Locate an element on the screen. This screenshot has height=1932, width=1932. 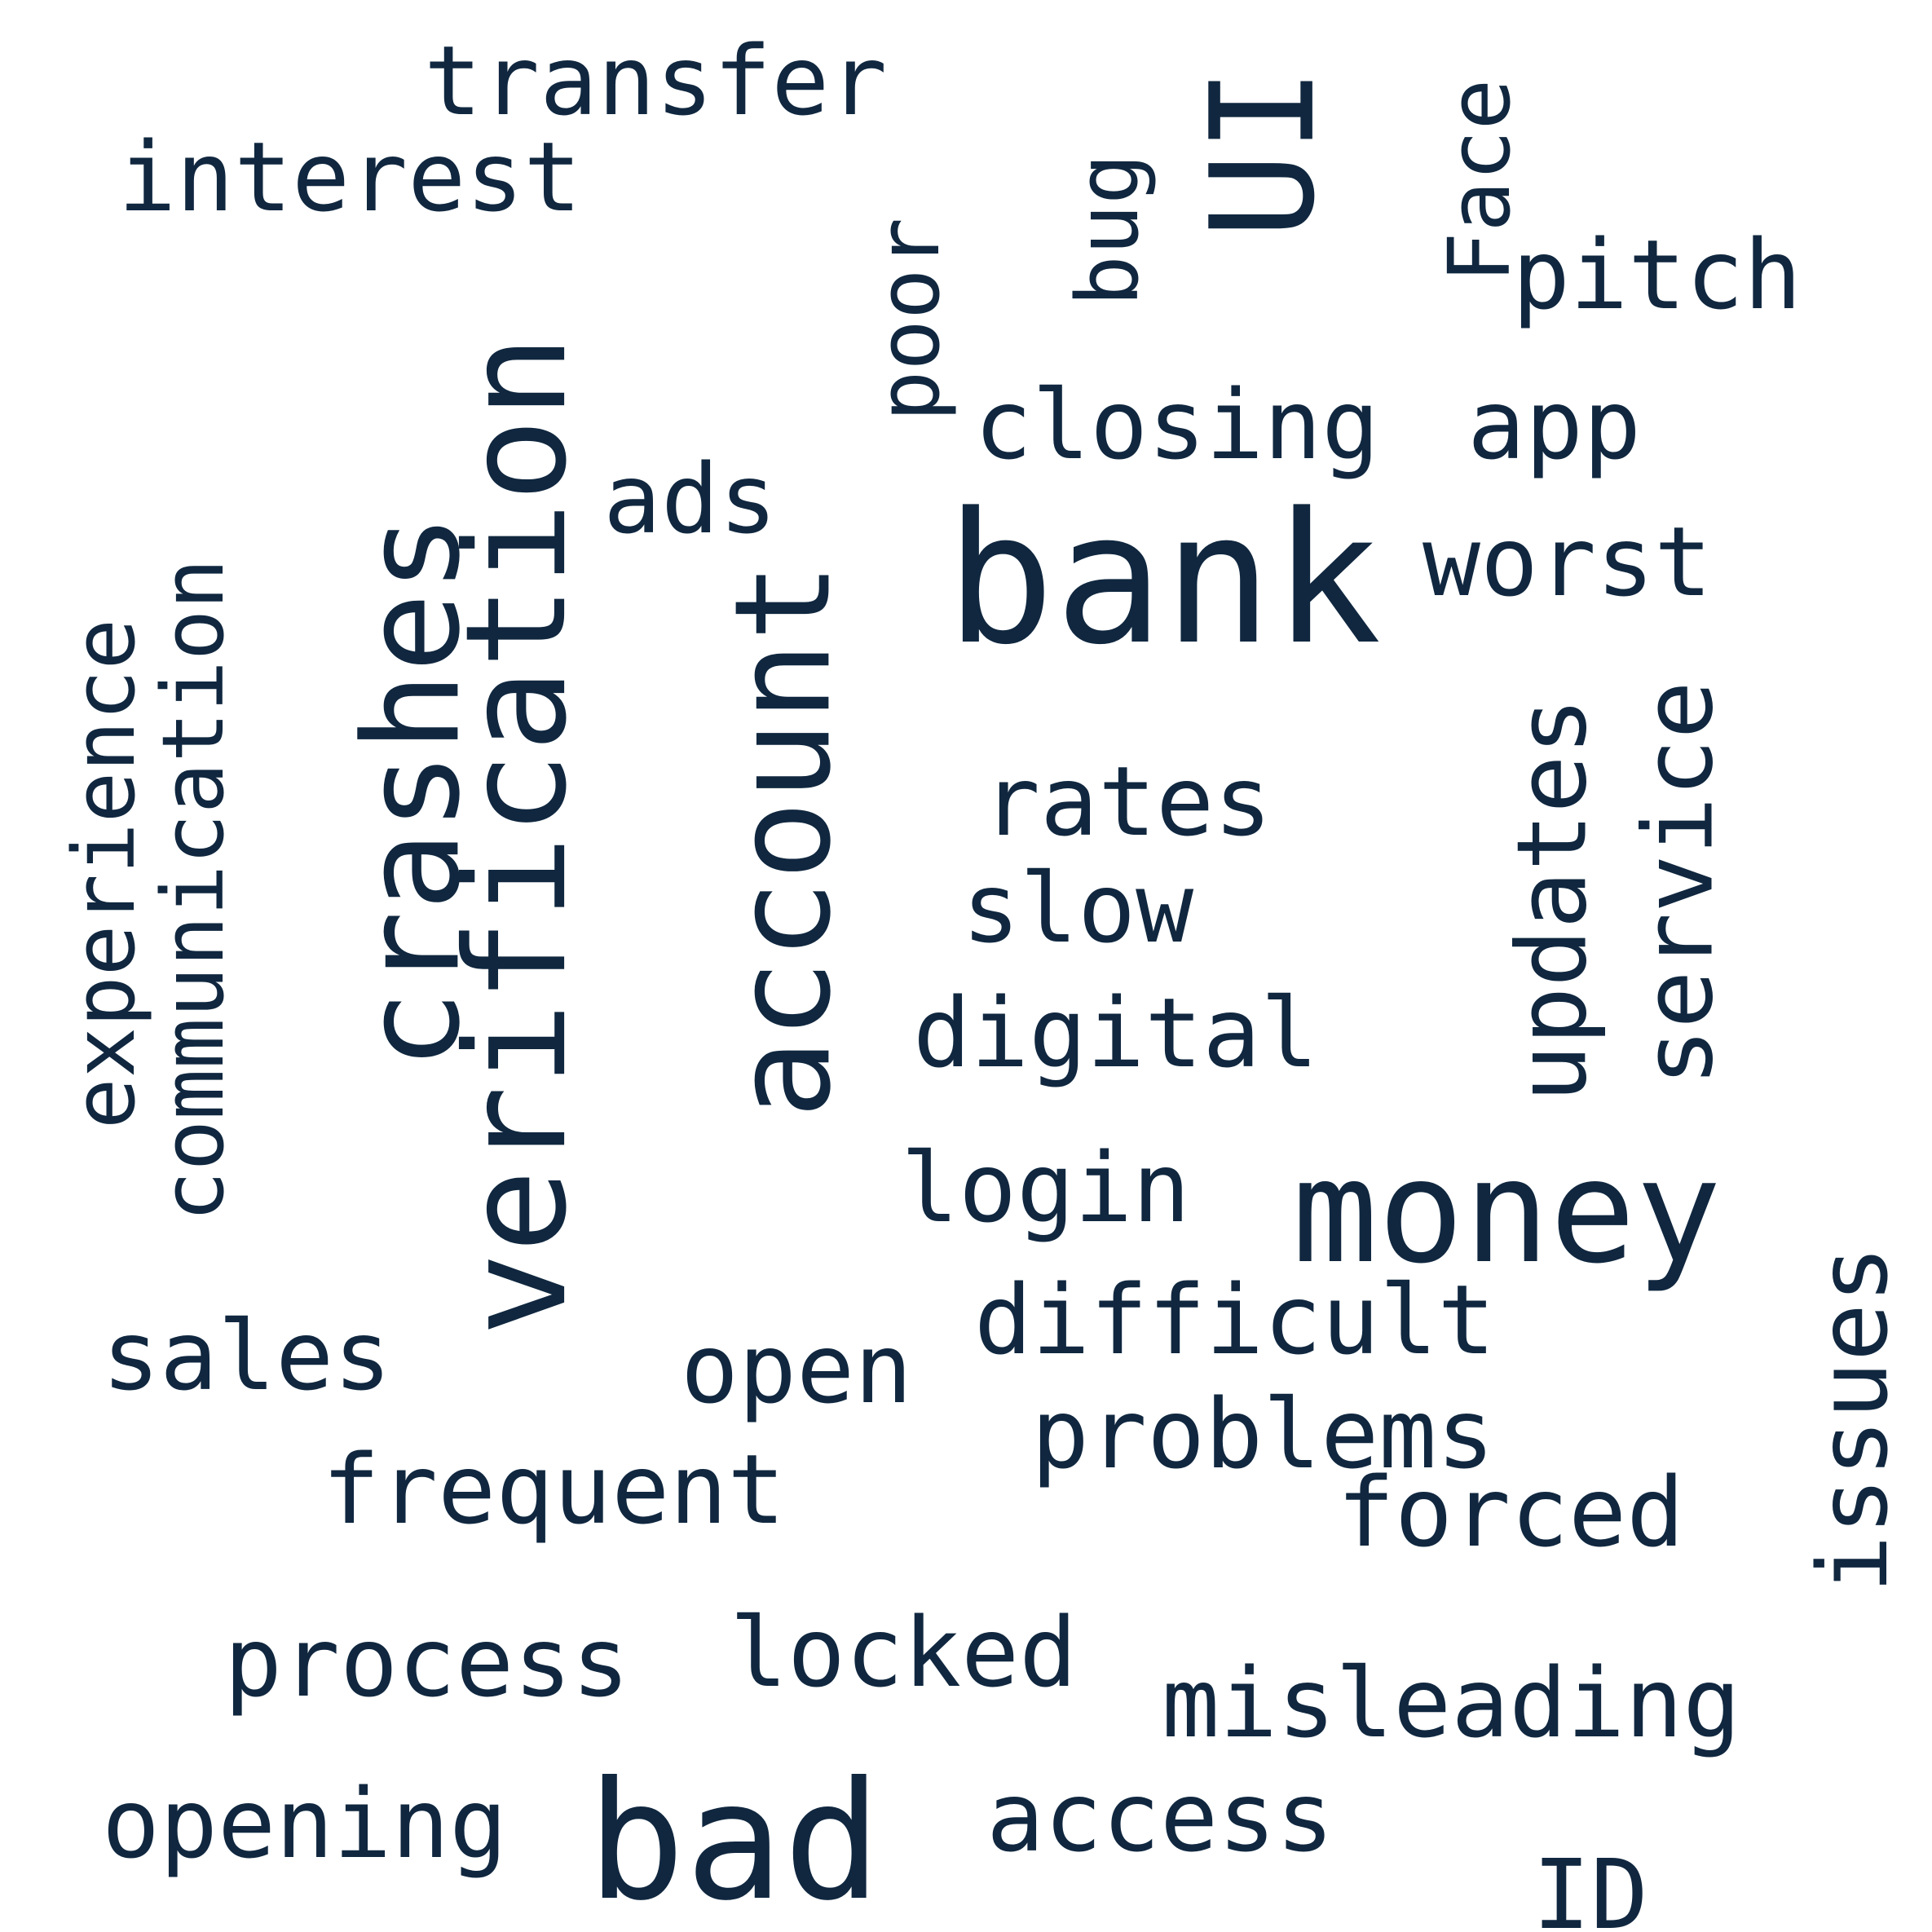
word-opening: opening is located at coordinates (305, 1823).